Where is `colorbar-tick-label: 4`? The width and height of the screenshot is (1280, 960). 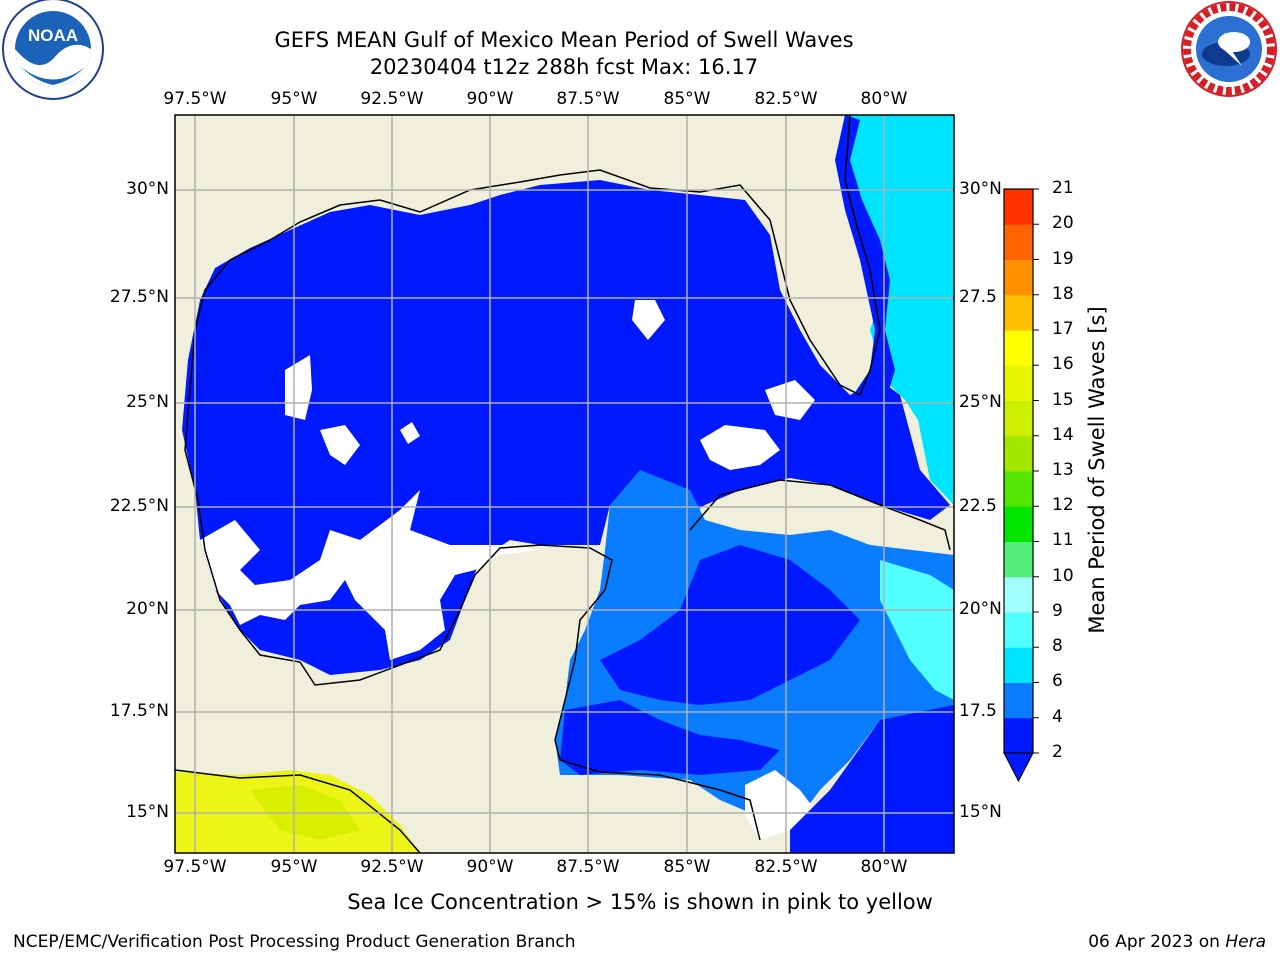 colorbar-tick-label: 4 is located at coordinates (1057, 717).